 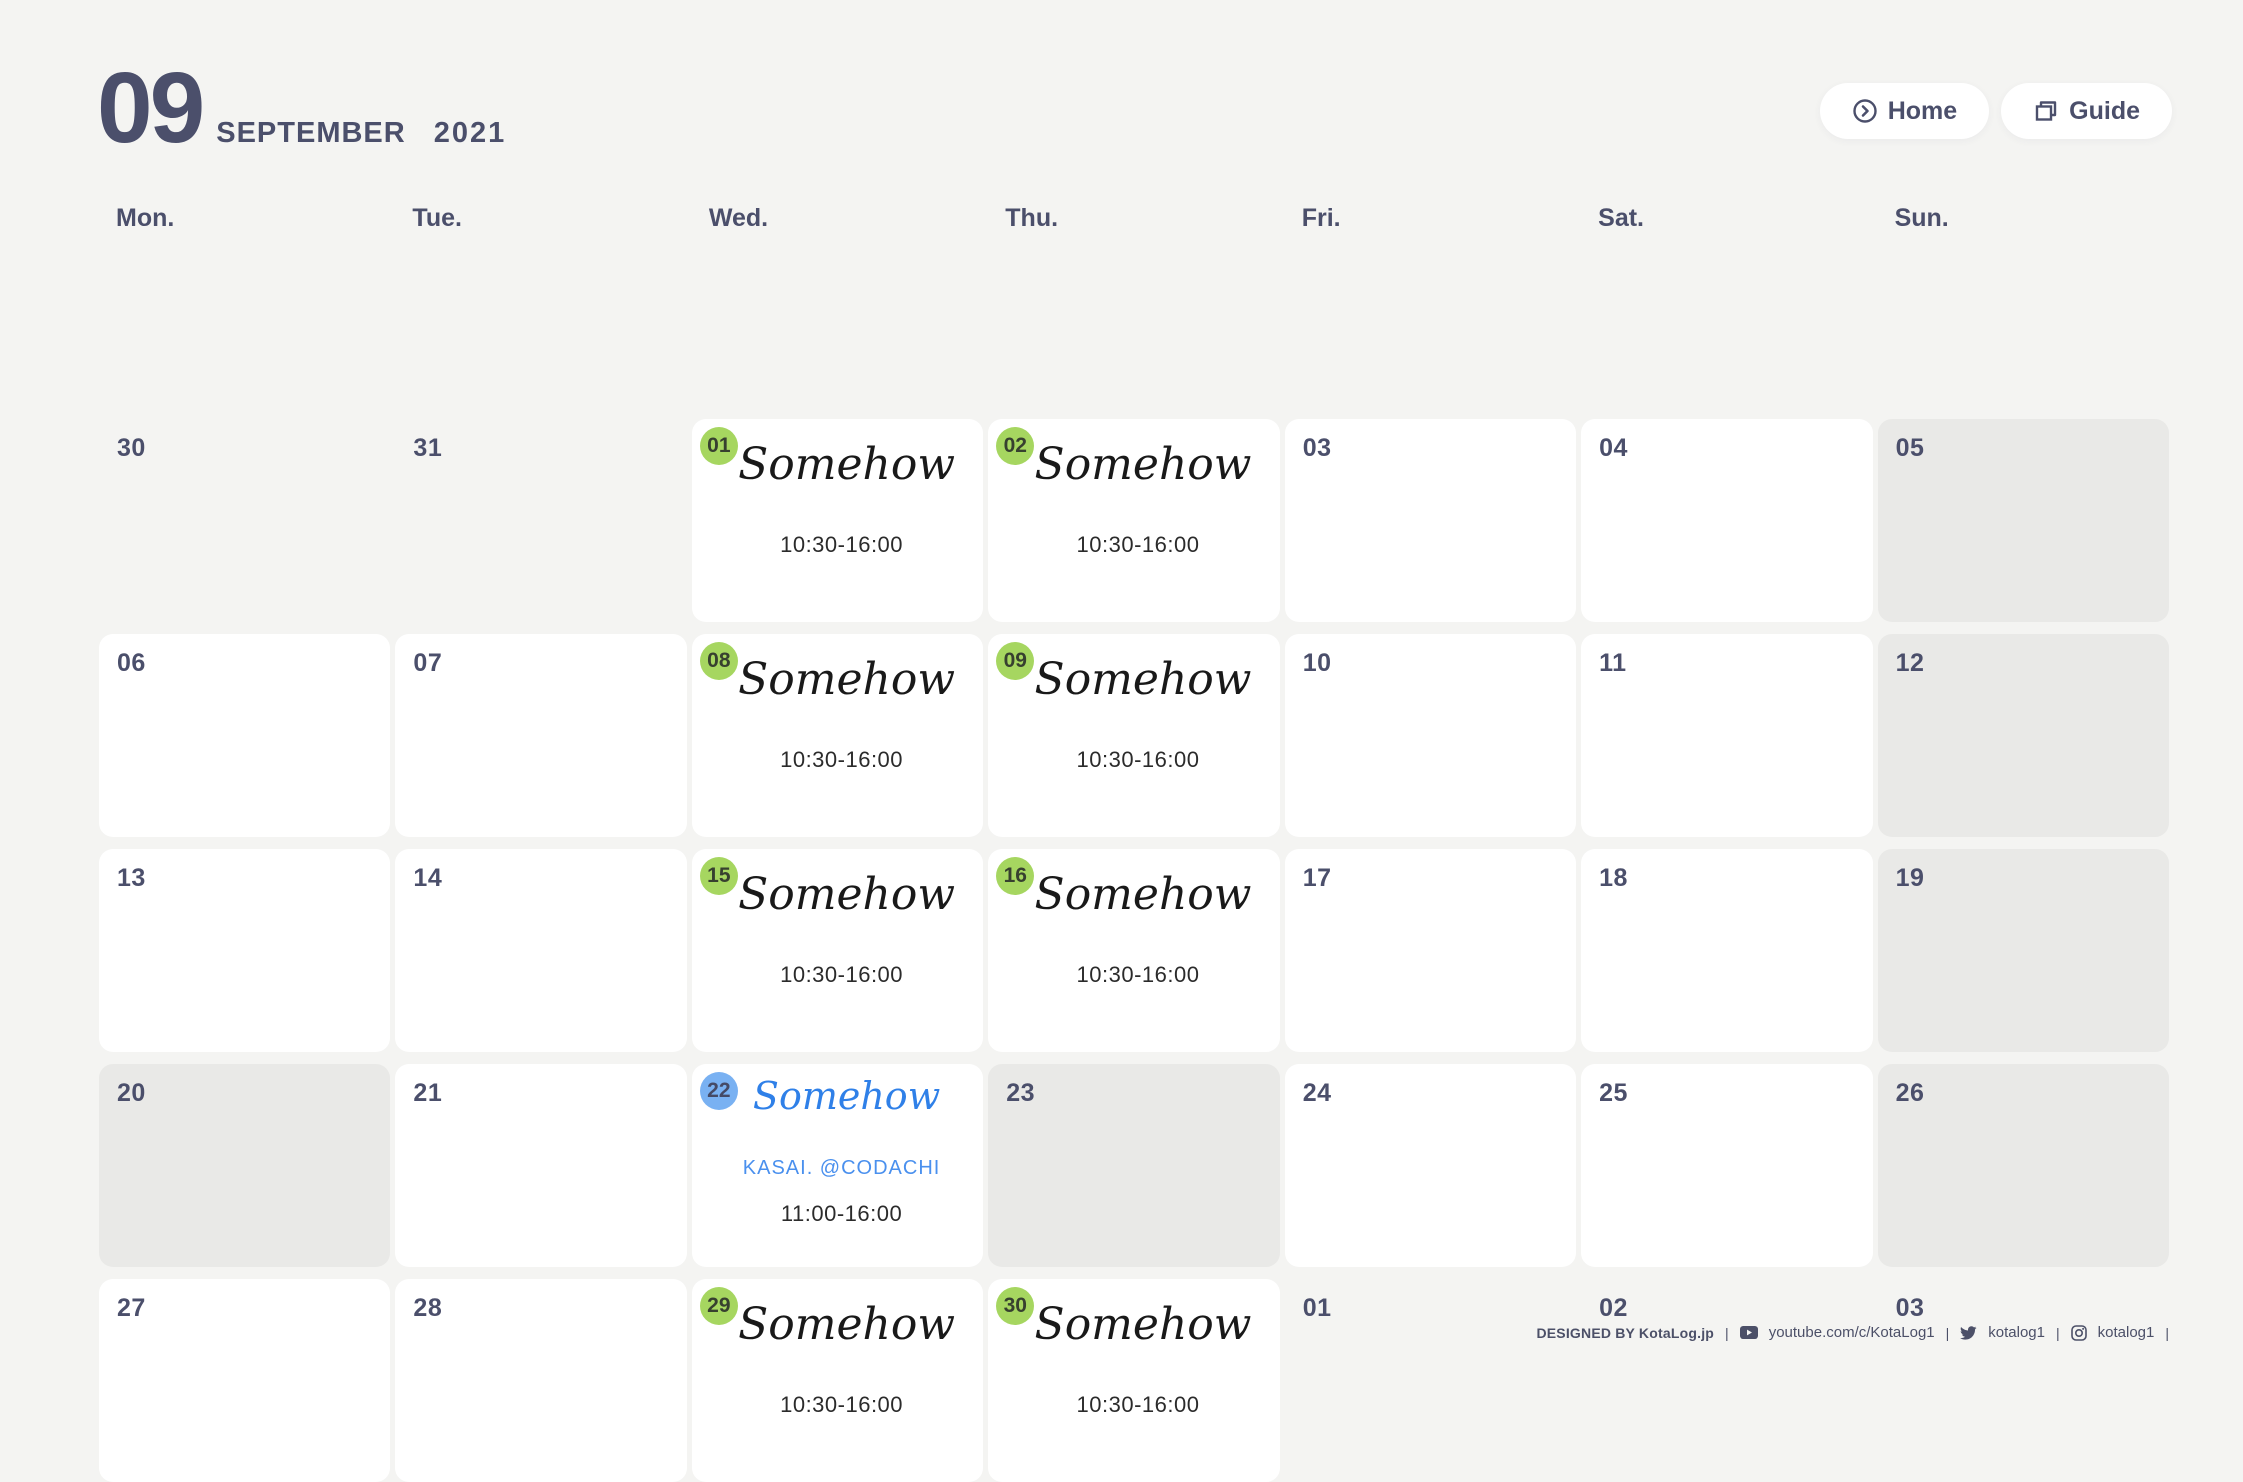 I want to click on day-cell-03: 03, so click(x=1430, y=520).